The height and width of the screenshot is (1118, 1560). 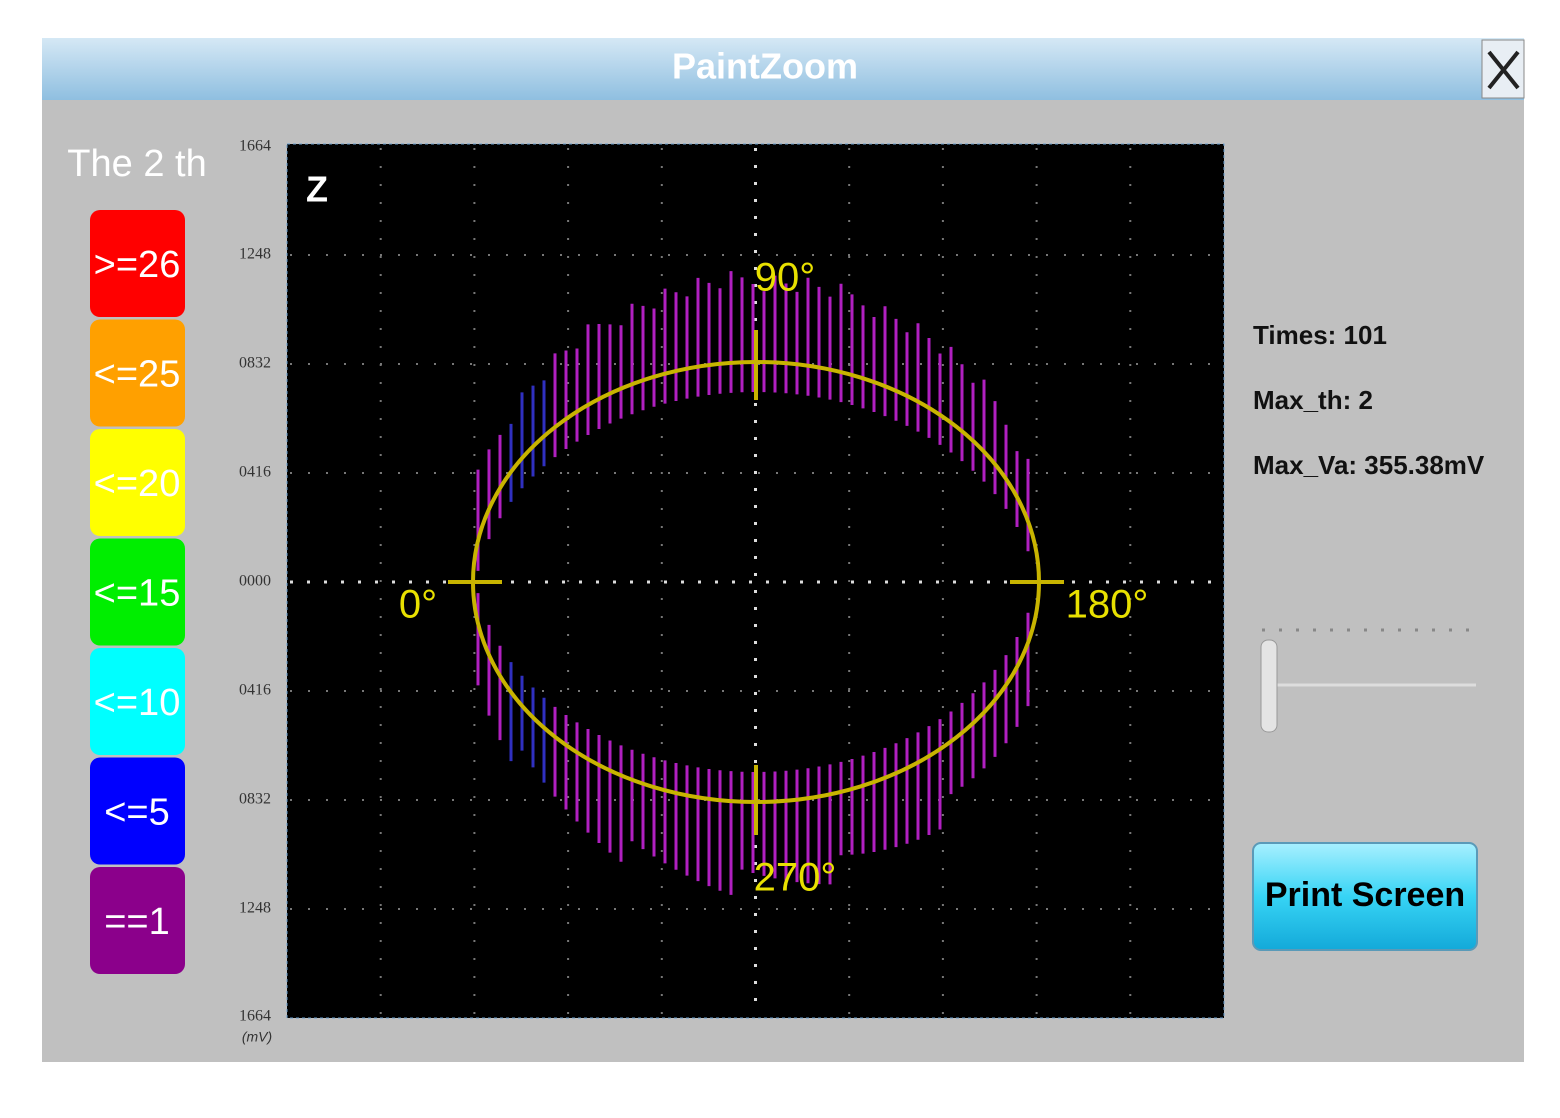 What do you see at coordinates (1369, 465) in the screenshot?
I see `info-line: Max_Va: 355.38mV` at bounding box center [1369, 465].